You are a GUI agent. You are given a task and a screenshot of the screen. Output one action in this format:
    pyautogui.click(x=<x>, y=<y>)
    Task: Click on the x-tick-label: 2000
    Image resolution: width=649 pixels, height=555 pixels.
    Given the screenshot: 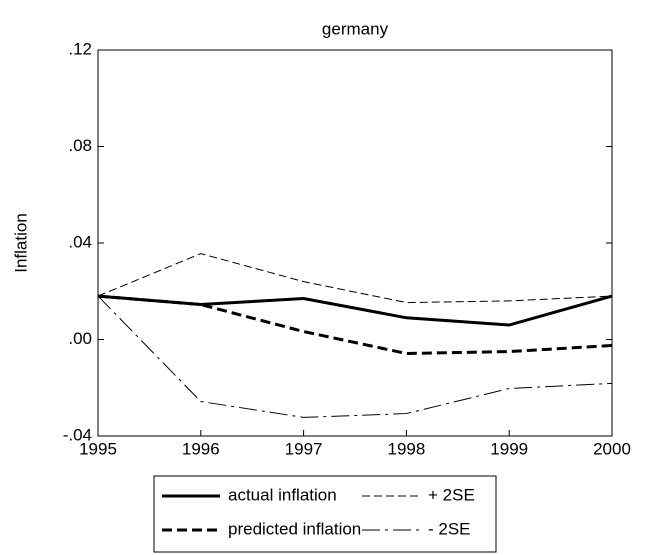 What is the action you would take?
    pyautogui.click(x=612, y=448)
    